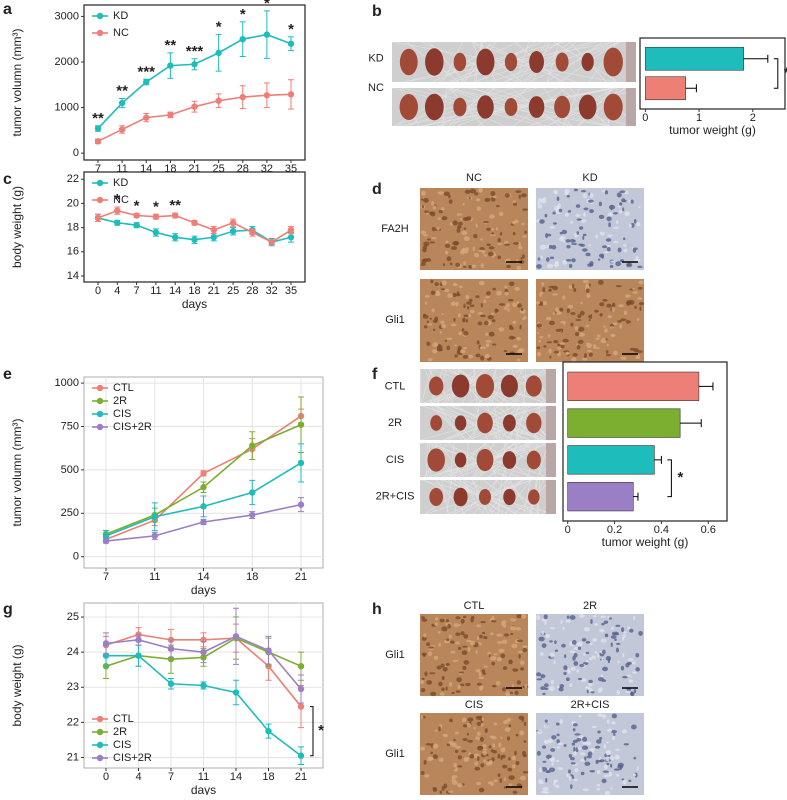 Image resolution: width=787 pixels, height=800 pixels. I want to click on y-tick-label: 20, so click(73, 203).